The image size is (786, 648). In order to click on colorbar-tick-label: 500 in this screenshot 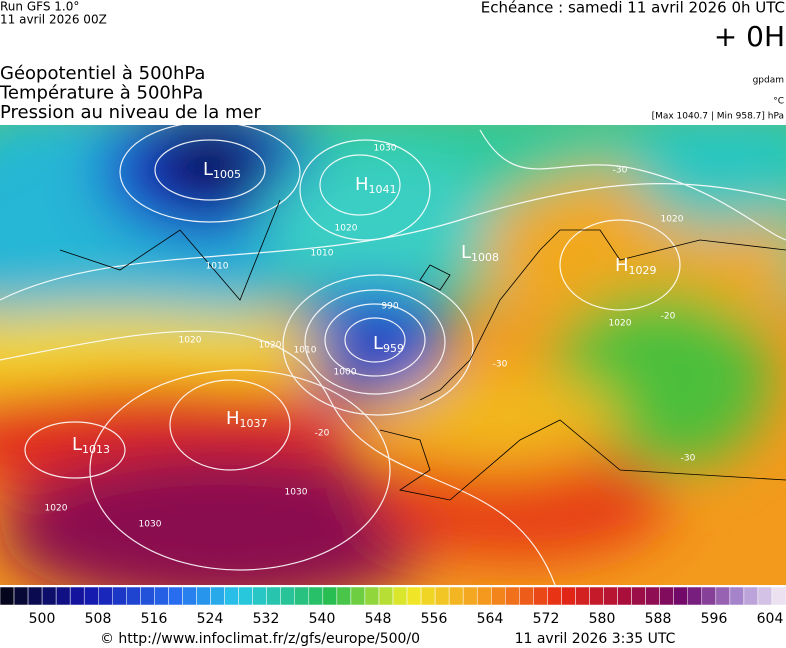, I will do `click(42, 619)`.